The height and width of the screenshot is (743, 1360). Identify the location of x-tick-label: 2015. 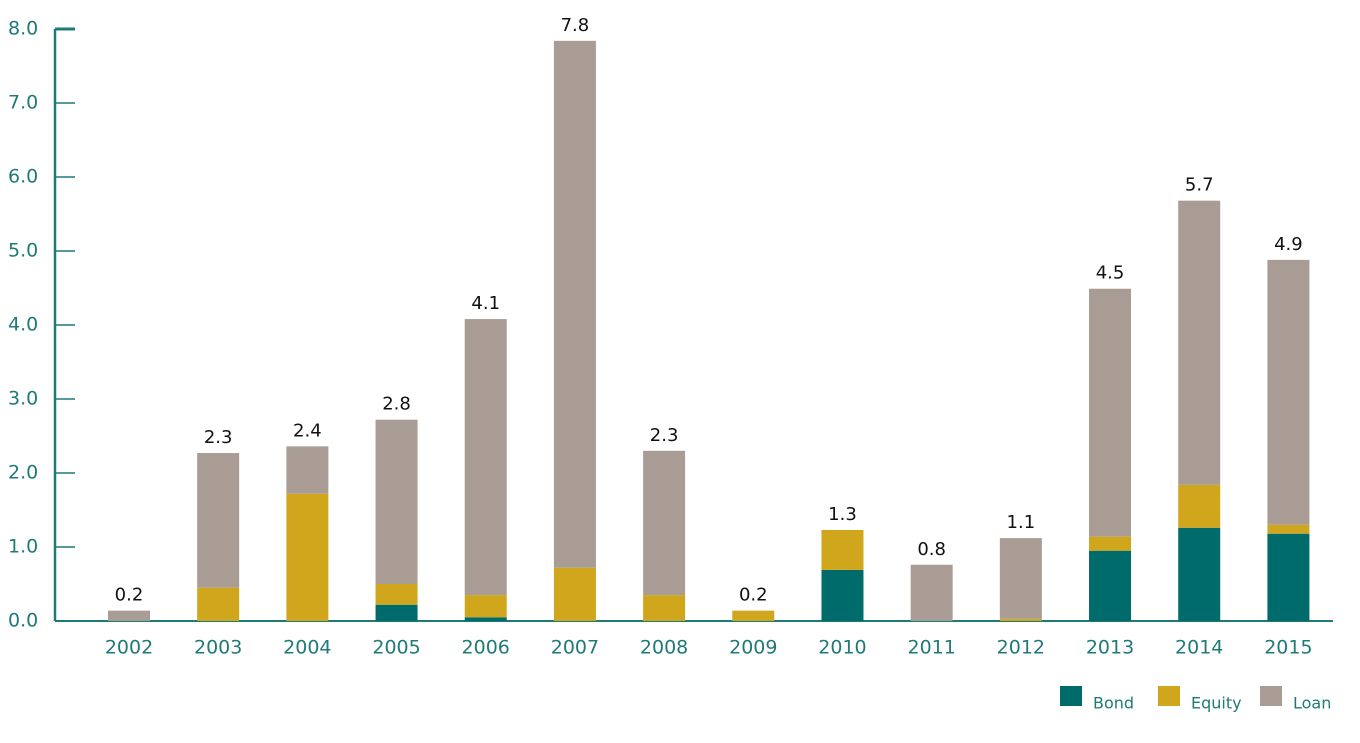
(1288, 648).